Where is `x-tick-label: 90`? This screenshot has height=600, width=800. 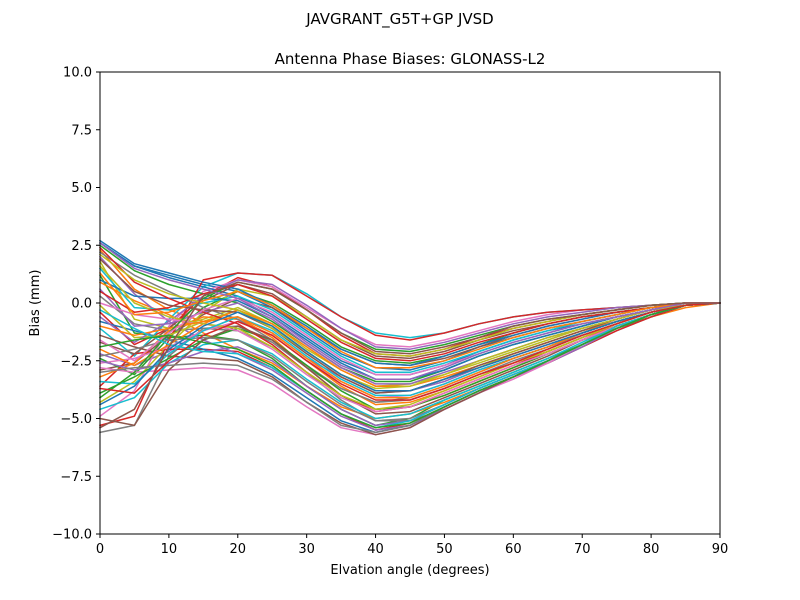 x-tick-label: 90 is located at coordinates (720, 549).